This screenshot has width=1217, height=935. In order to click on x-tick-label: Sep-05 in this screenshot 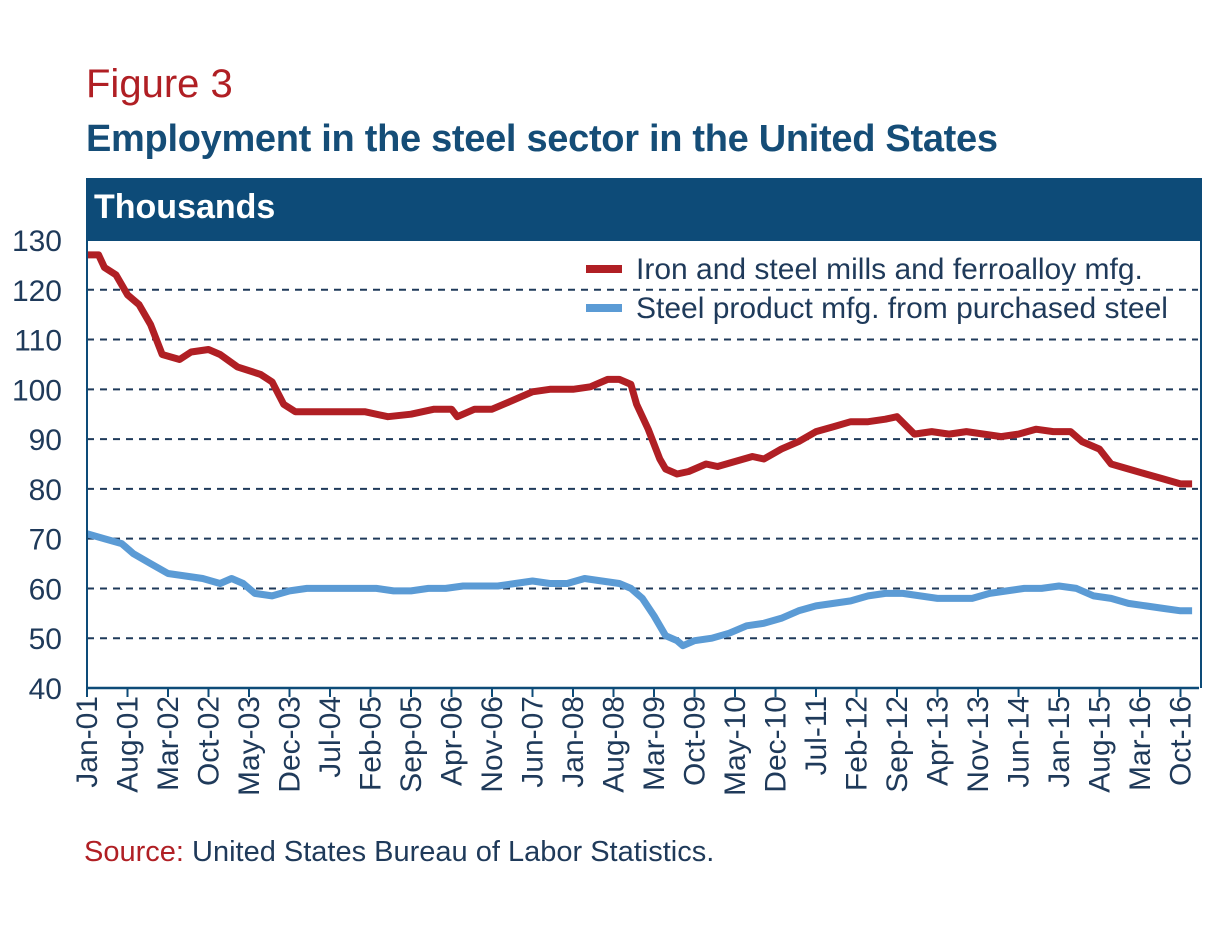, I will do `click(411, 744)`.